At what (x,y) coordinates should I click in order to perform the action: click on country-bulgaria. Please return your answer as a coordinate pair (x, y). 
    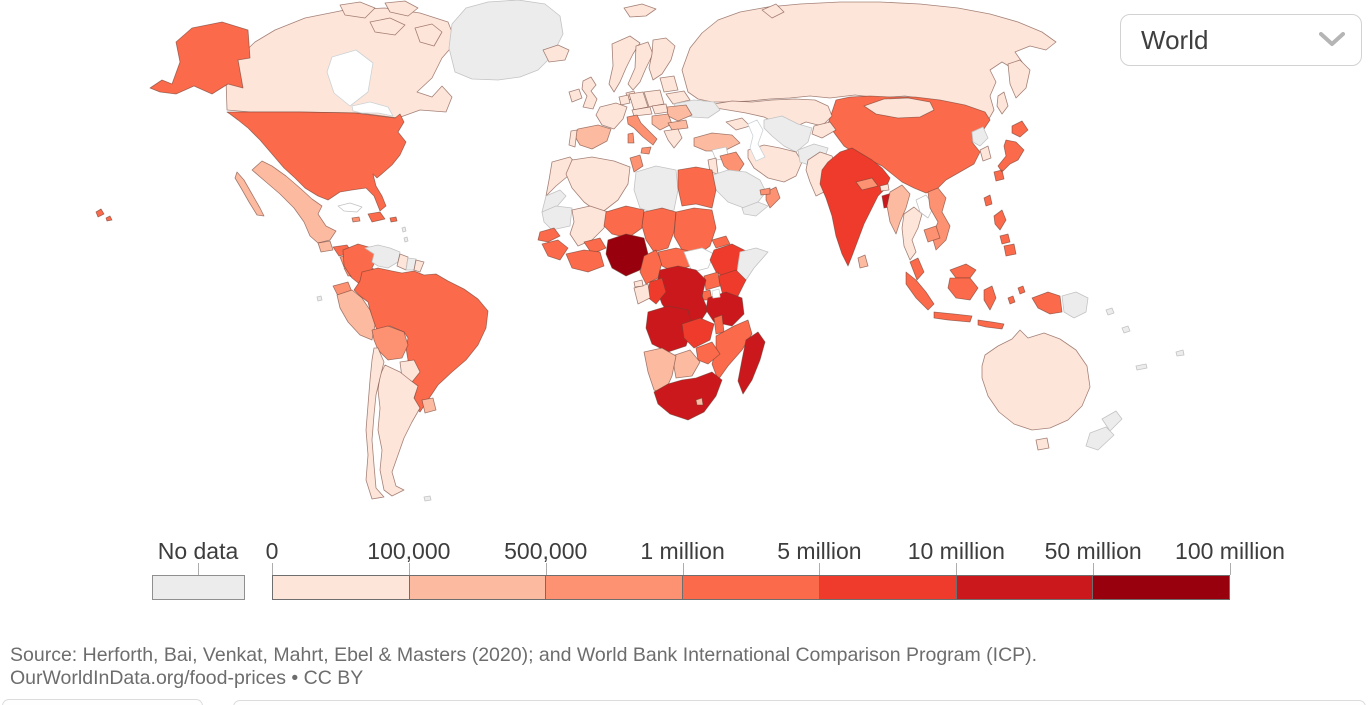
    Looking at the image, I should click on (678, 125).